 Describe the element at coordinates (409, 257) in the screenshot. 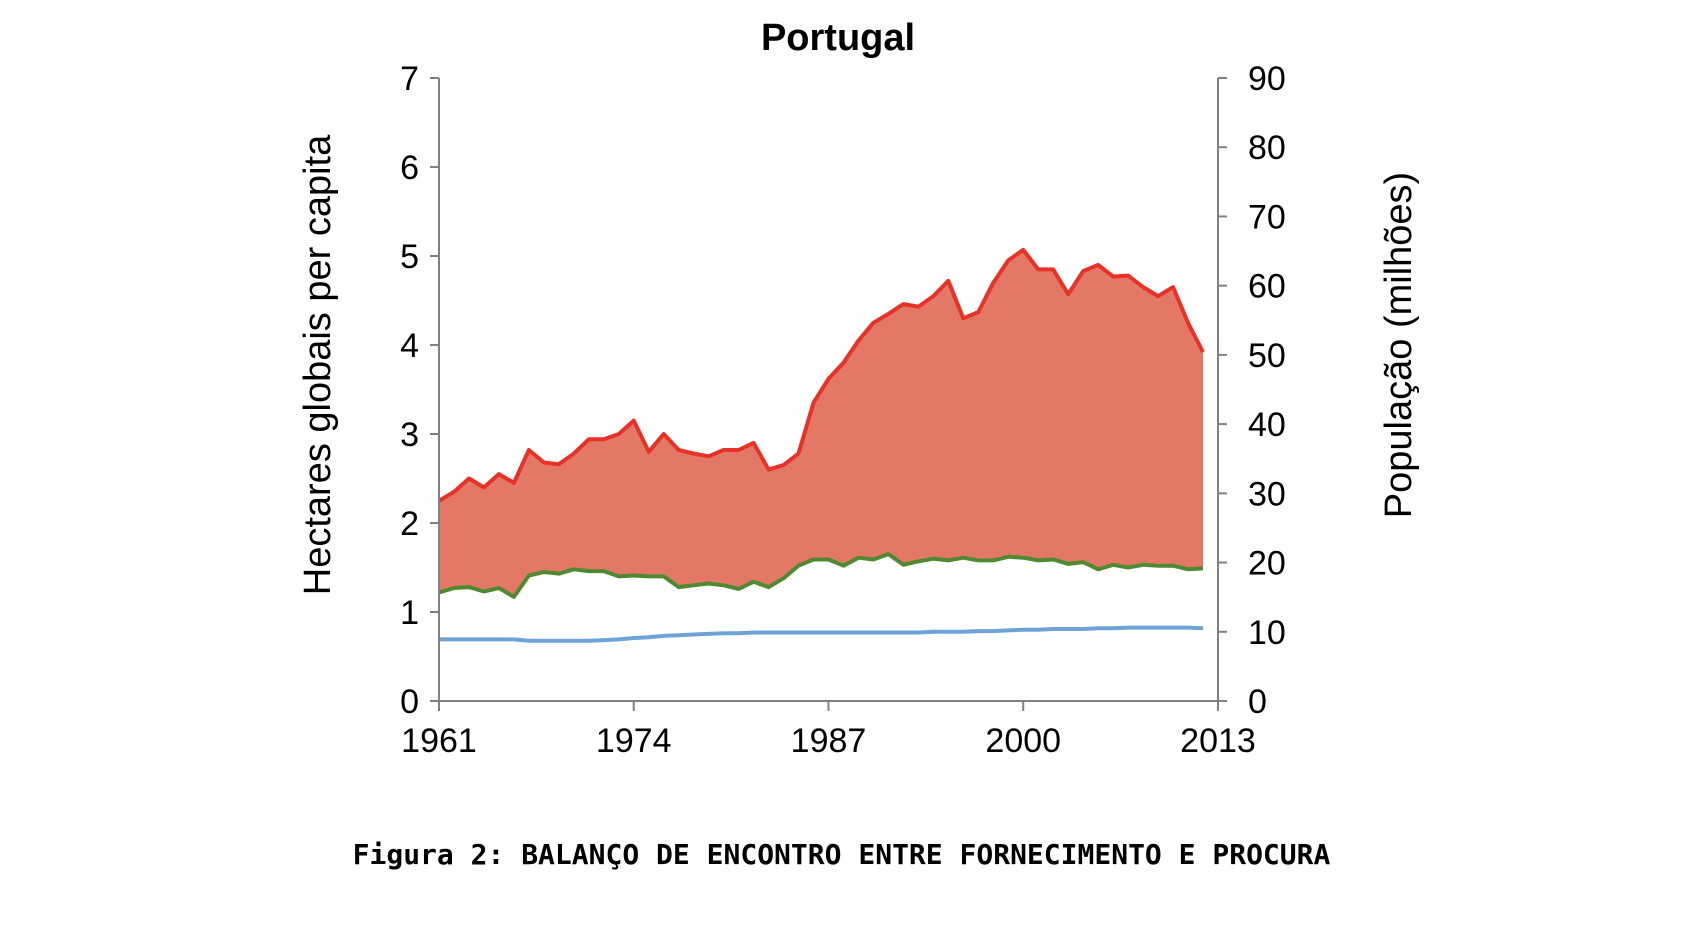

I see `y-tick-label: 5` at that location.